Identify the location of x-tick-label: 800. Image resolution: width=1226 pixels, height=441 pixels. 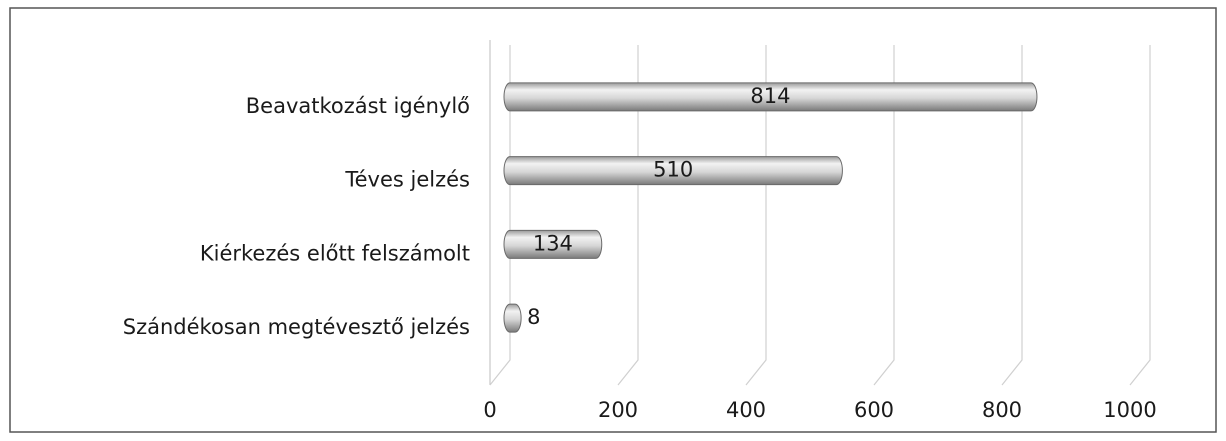
(1002, 410).